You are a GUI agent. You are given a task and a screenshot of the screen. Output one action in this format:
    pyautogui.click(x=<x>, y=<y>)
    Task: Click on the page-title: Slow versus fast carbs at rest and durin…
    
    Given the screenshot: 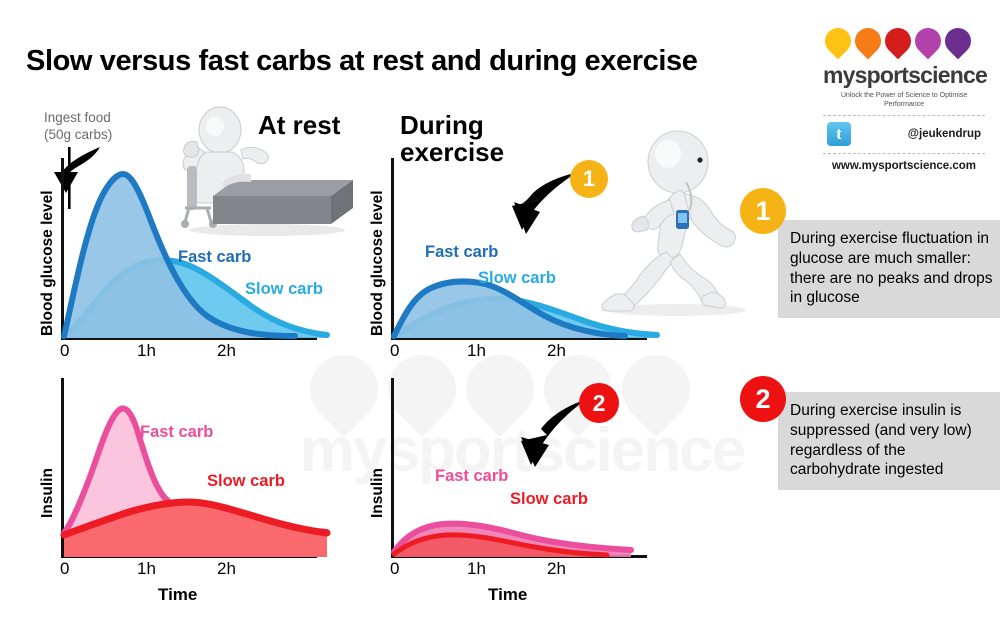 What is the action you would take?
    pyautogui.click(x=362, y=61)
    